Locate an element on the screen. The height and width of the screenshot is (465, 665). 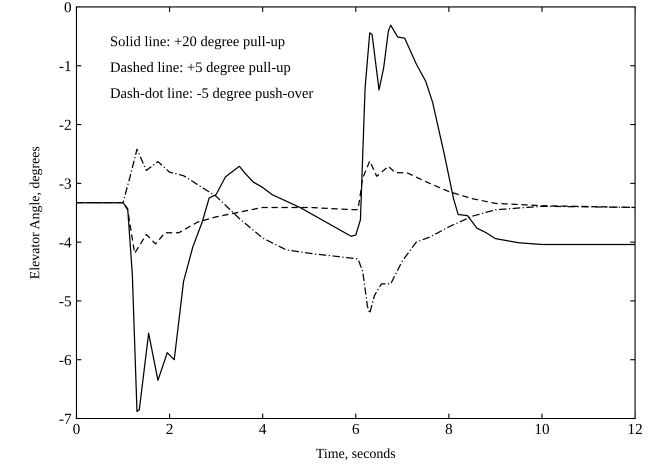
y-tick-label: 0 is located at coordinates (68, 7).